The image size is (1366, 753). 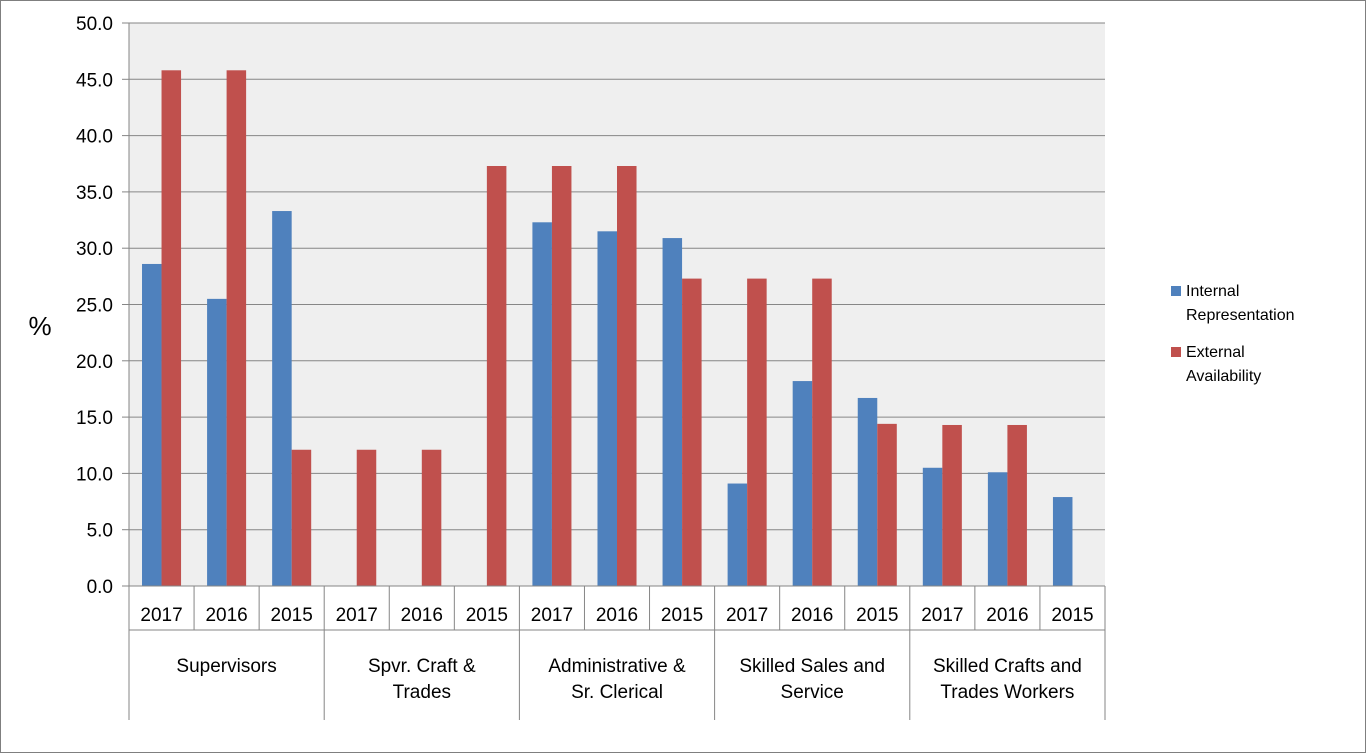 I want to click on y-axis-label: %, so click(x=39, y=326).